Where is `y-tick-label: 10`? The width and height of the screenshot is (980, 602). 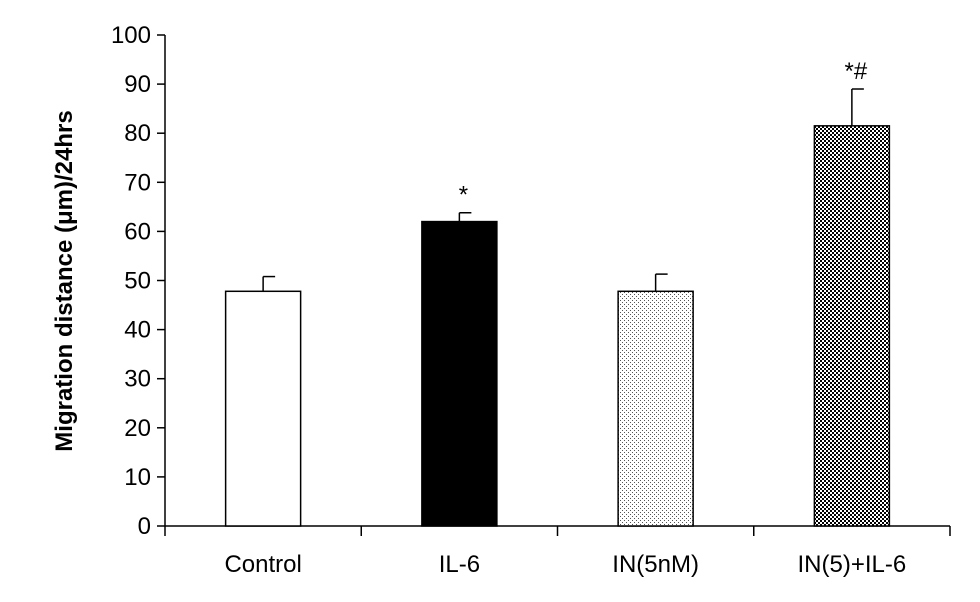
y-tick-label: 10 is located at coordinates (137, 477).